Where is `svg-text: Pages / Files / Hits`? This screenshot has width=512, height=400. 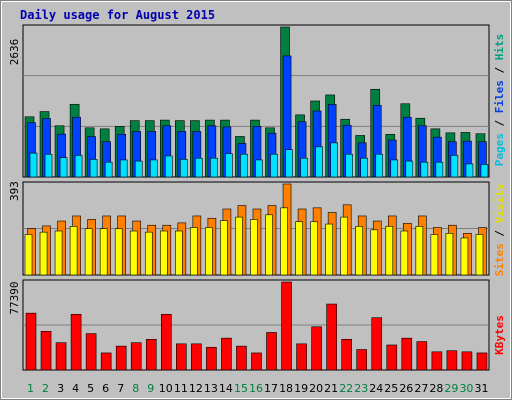
svg-text: Pages / Files / Hits is located at coordinates (499, 100).